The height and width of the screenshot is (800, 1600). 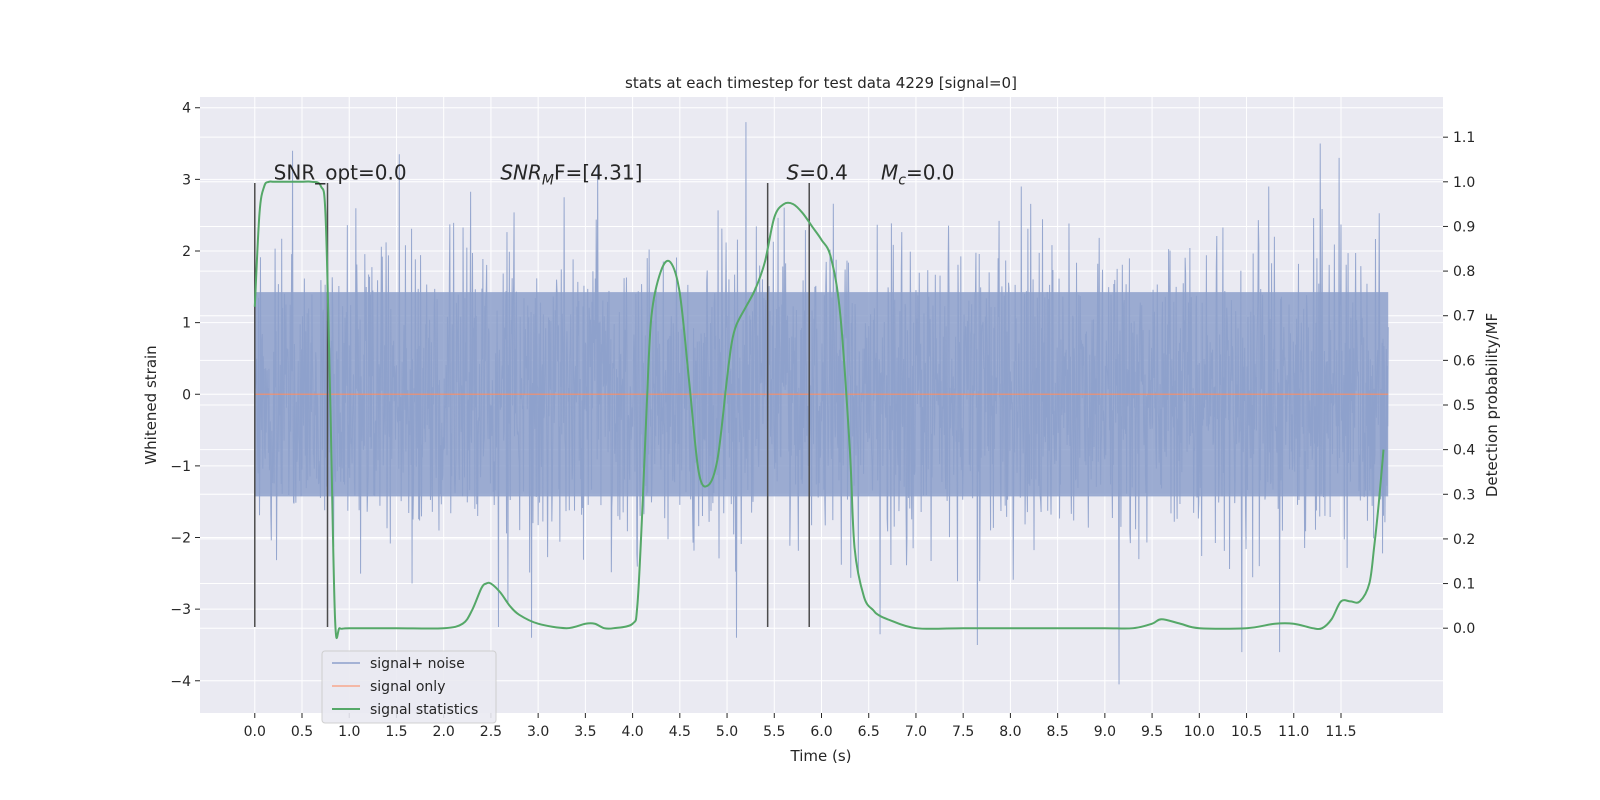 I want to click on y2-tick-label: 0.6, so click(x=1464, y=361).